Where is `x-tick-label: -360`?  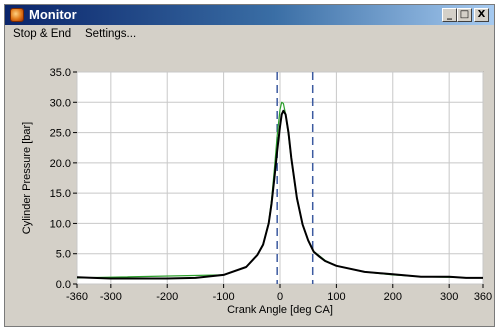
x-tick-label: -360 is located at coordinates (77, 297).